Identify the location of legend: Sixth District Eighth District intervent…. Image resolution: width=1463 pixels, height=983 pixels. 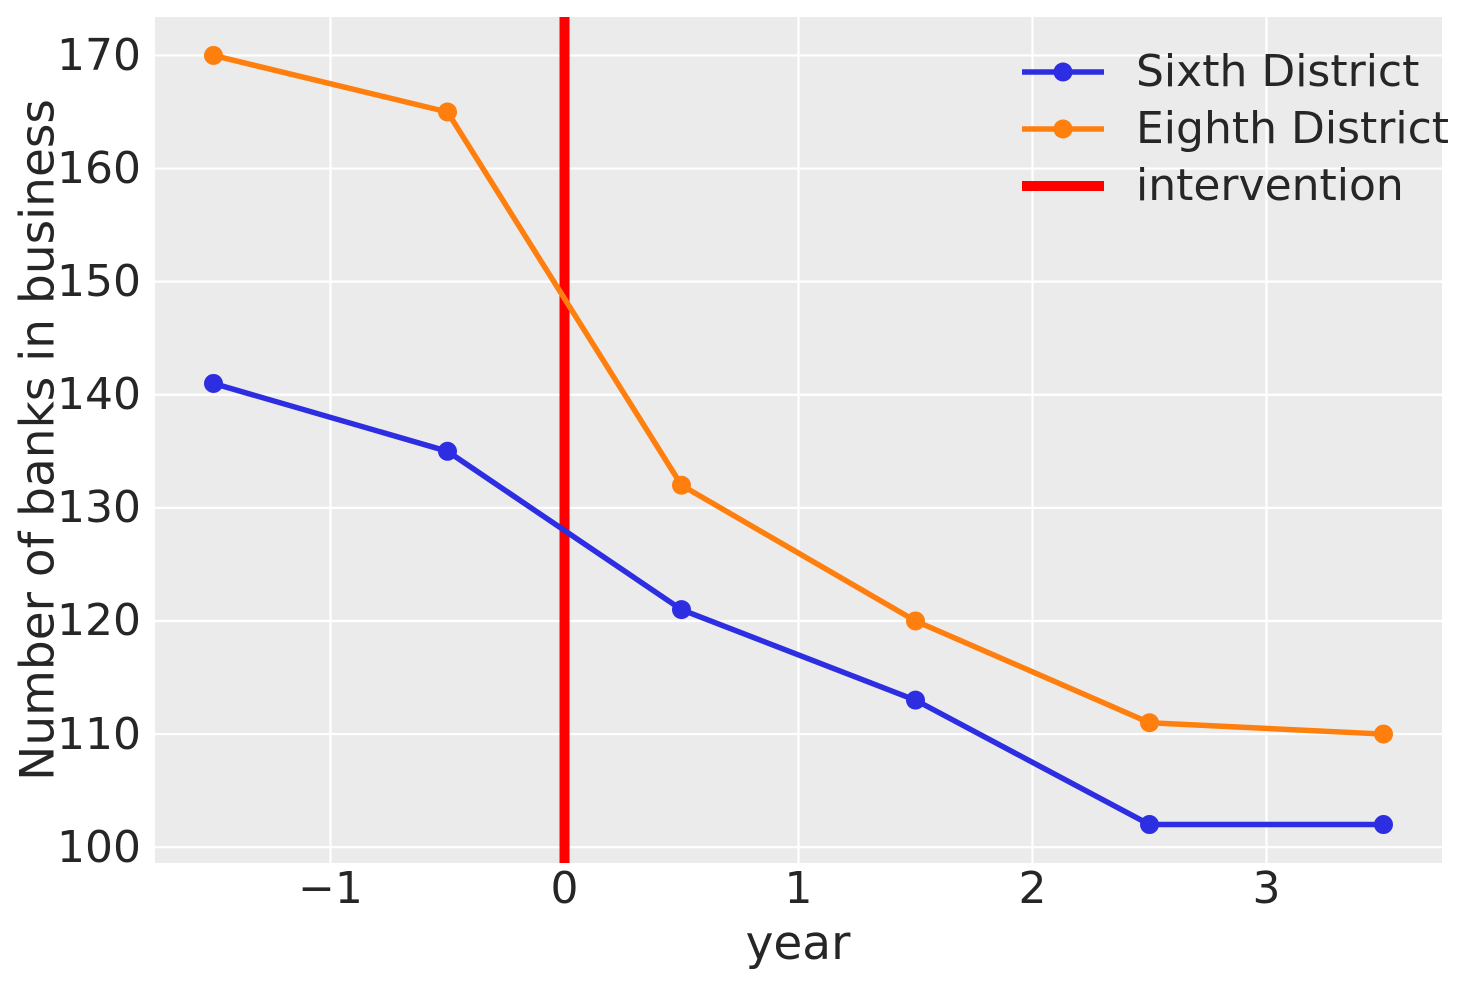
(1233, 128).